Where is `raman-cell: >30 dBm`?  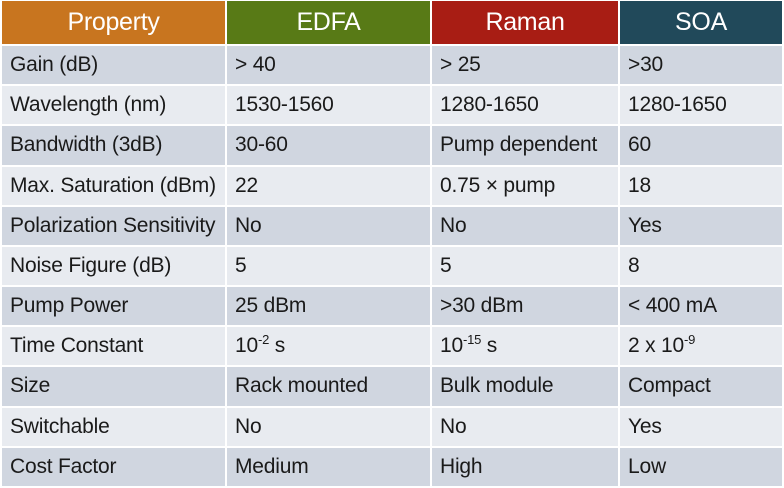
raman-cell: >30 dBm is located at coordinates (525, 307).